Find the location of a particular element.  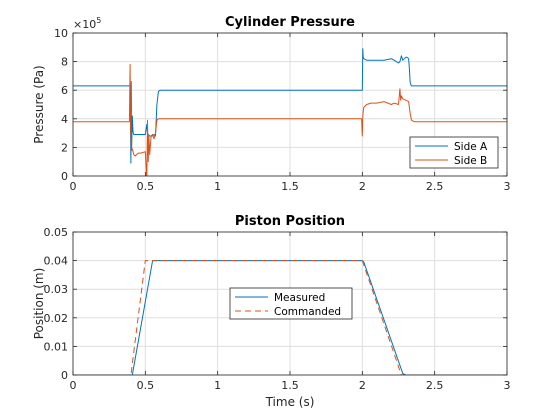

y-tick-label: 4 is located at coordinates (64, 119).